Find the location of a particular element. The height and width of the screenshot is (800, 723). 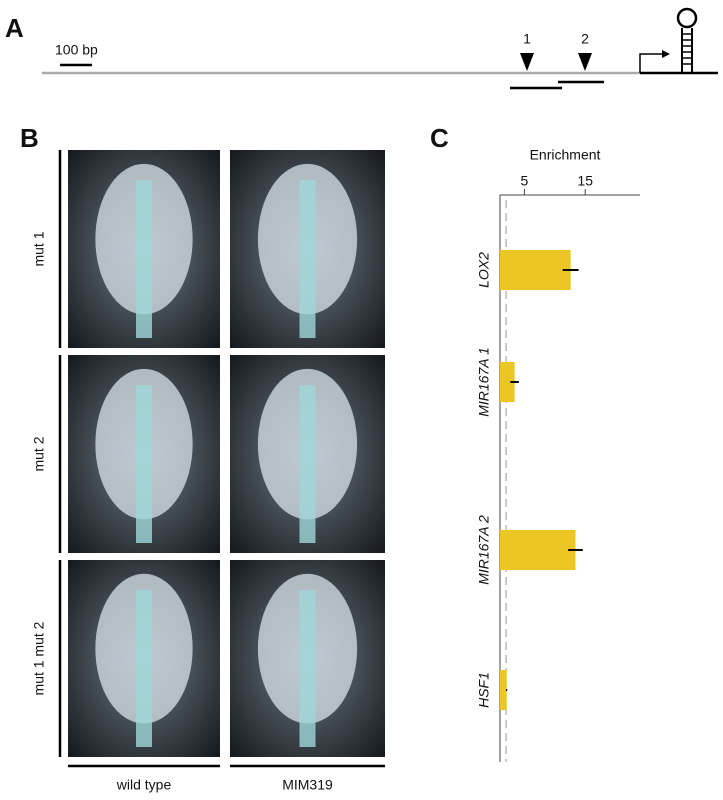

category-label: HSF1 is located at coordinates (484, 690).